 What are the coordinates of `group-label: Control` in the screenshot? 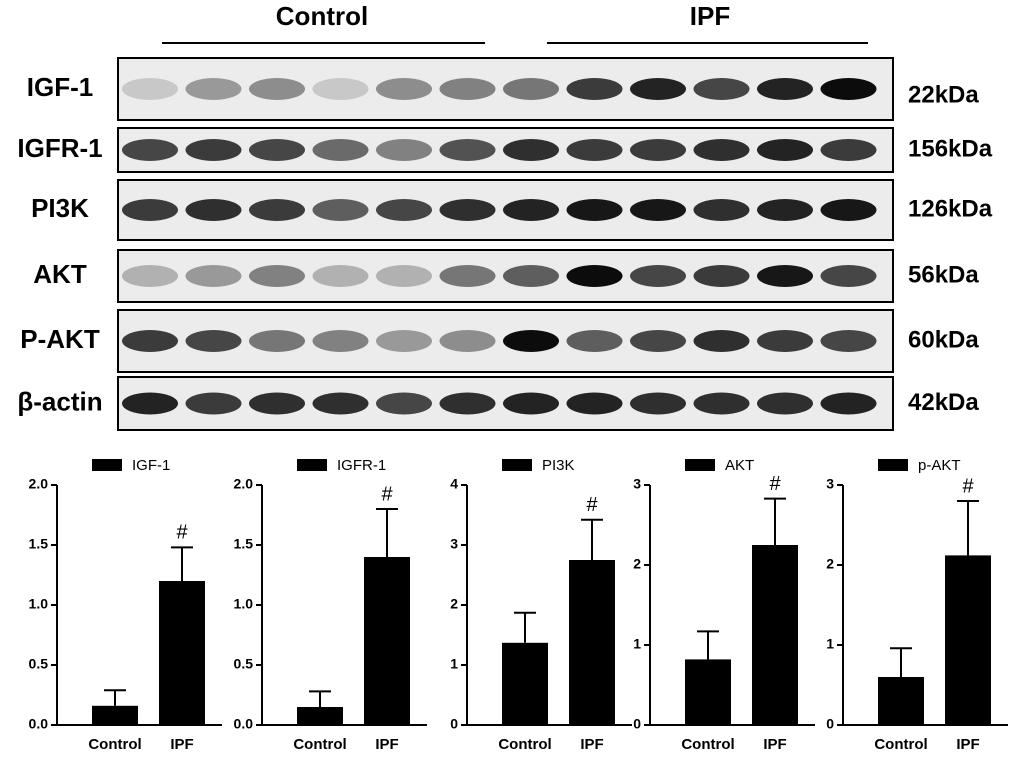 It's located at (322, 16).